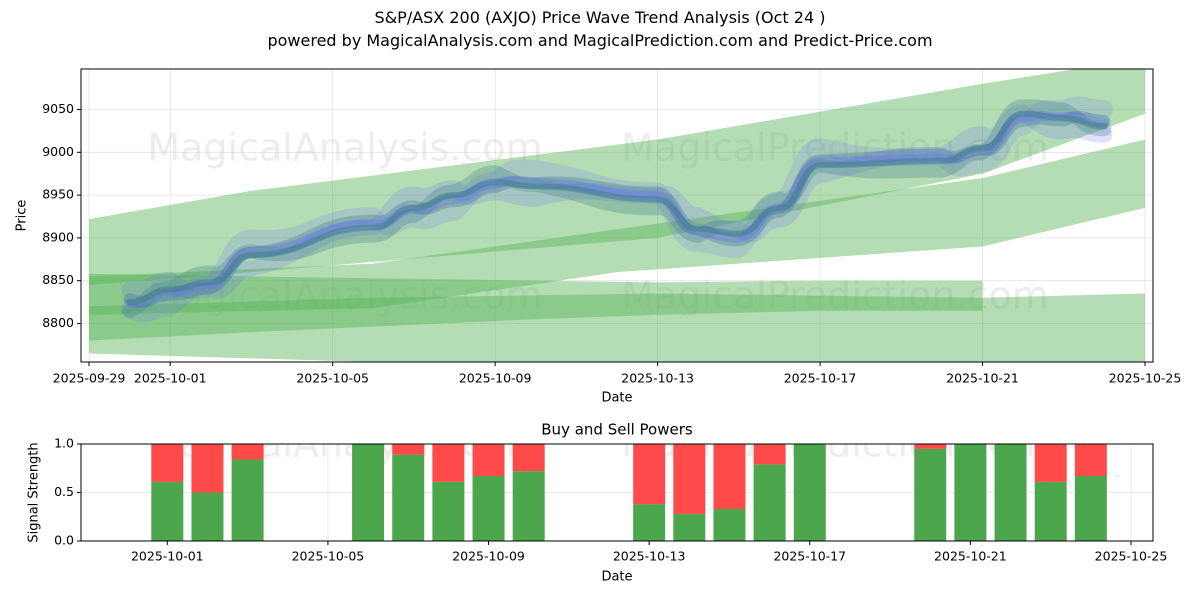 The height and width of the screenshot is (600, 1200). I want to click on watermark-text: MagicalAnalysis.com, so click(344, 148).